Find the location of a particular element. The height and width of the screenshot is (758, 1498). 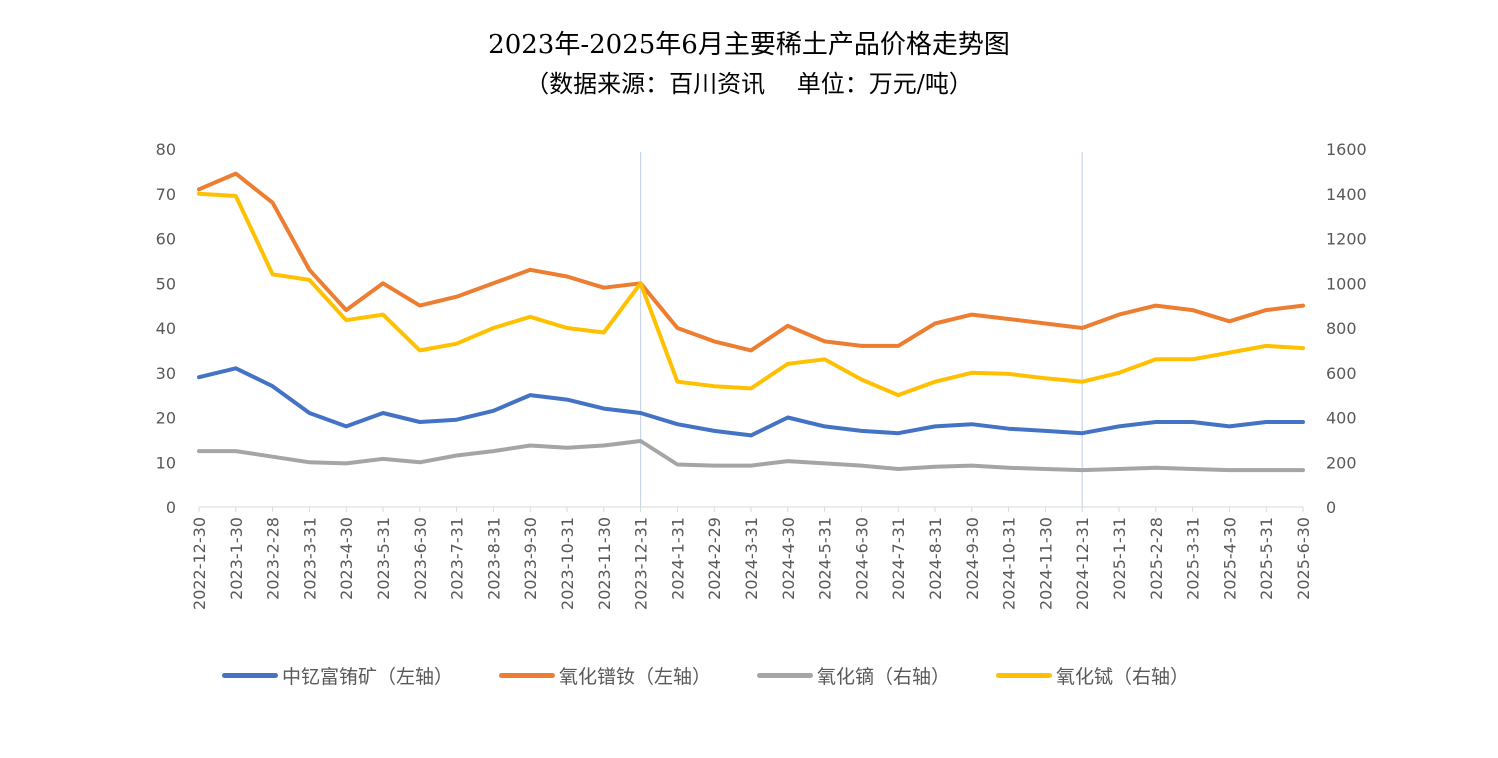

y-right-tick-label: 0 is located at coordinates (1331, 507).